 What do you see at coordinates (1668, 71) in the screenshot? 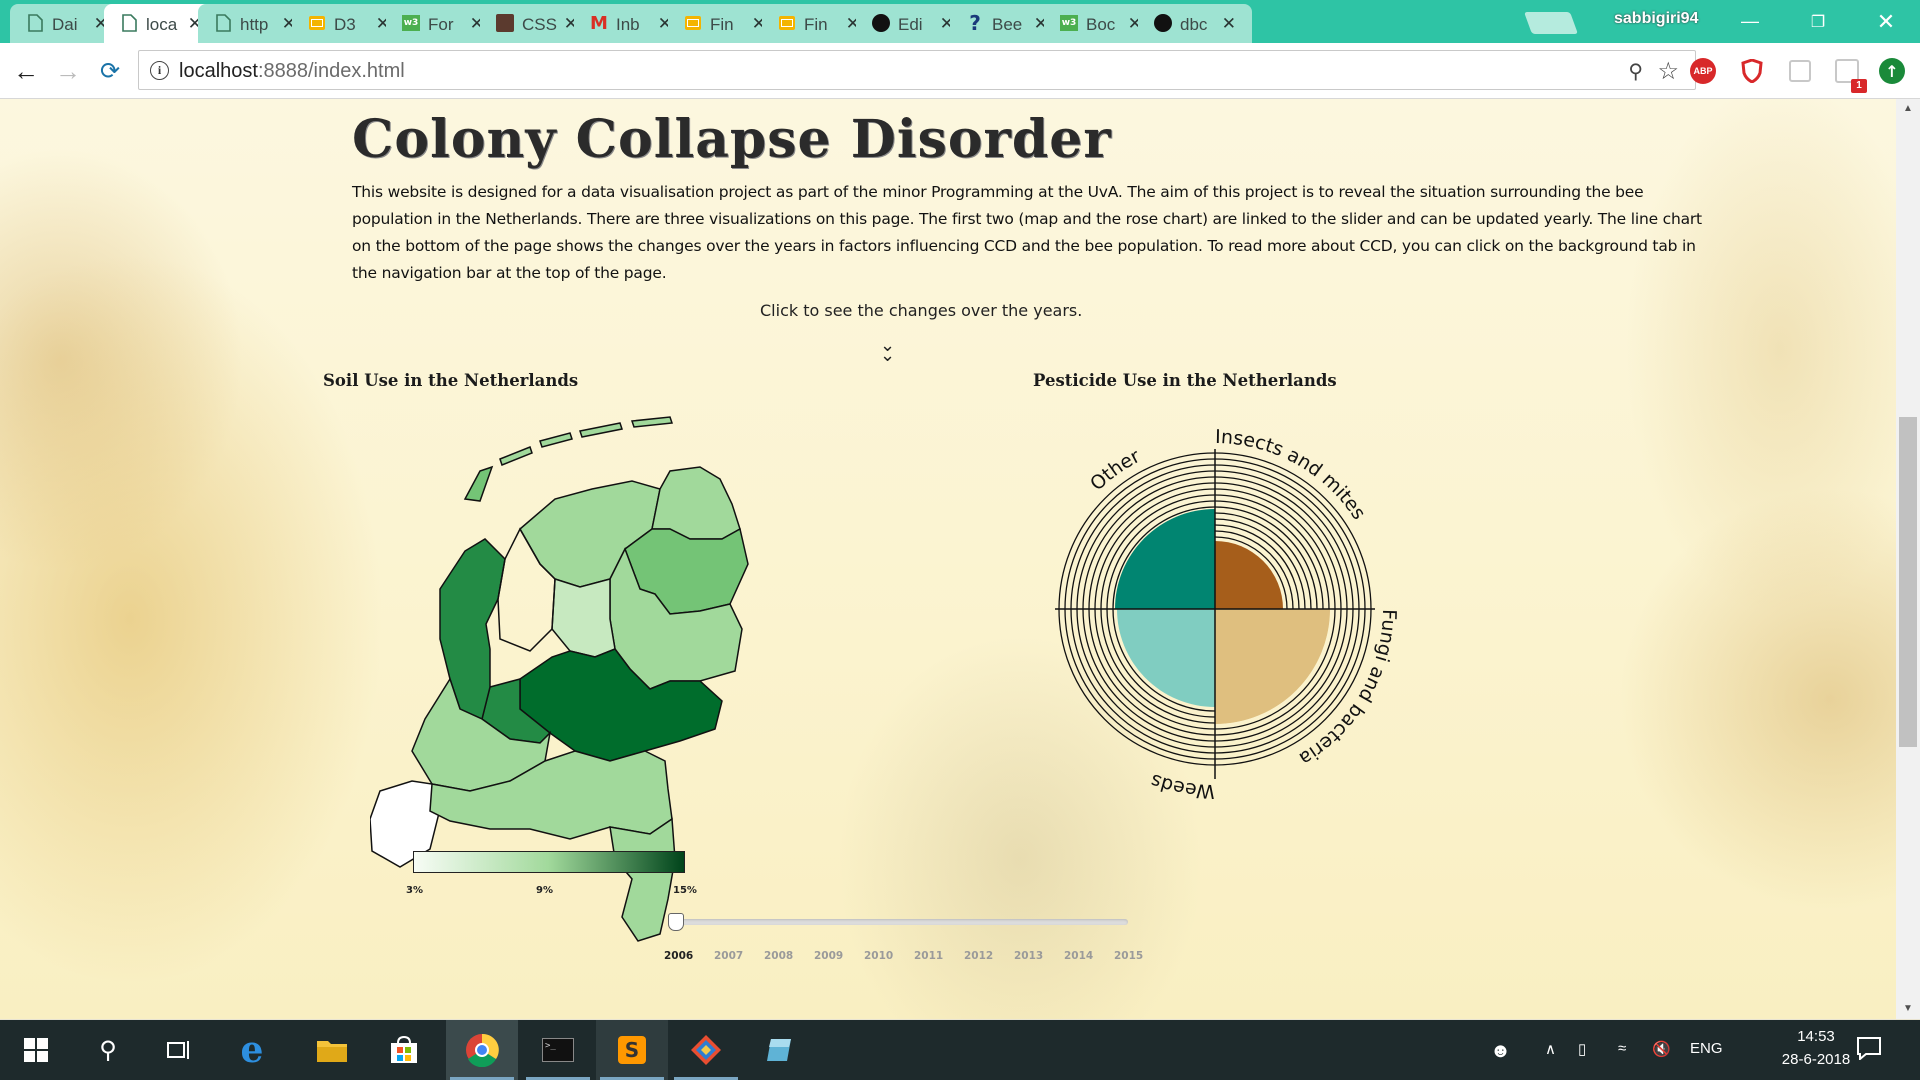
I see `bookmark-star-icon: ☆` at bounding box center [1668, 71].